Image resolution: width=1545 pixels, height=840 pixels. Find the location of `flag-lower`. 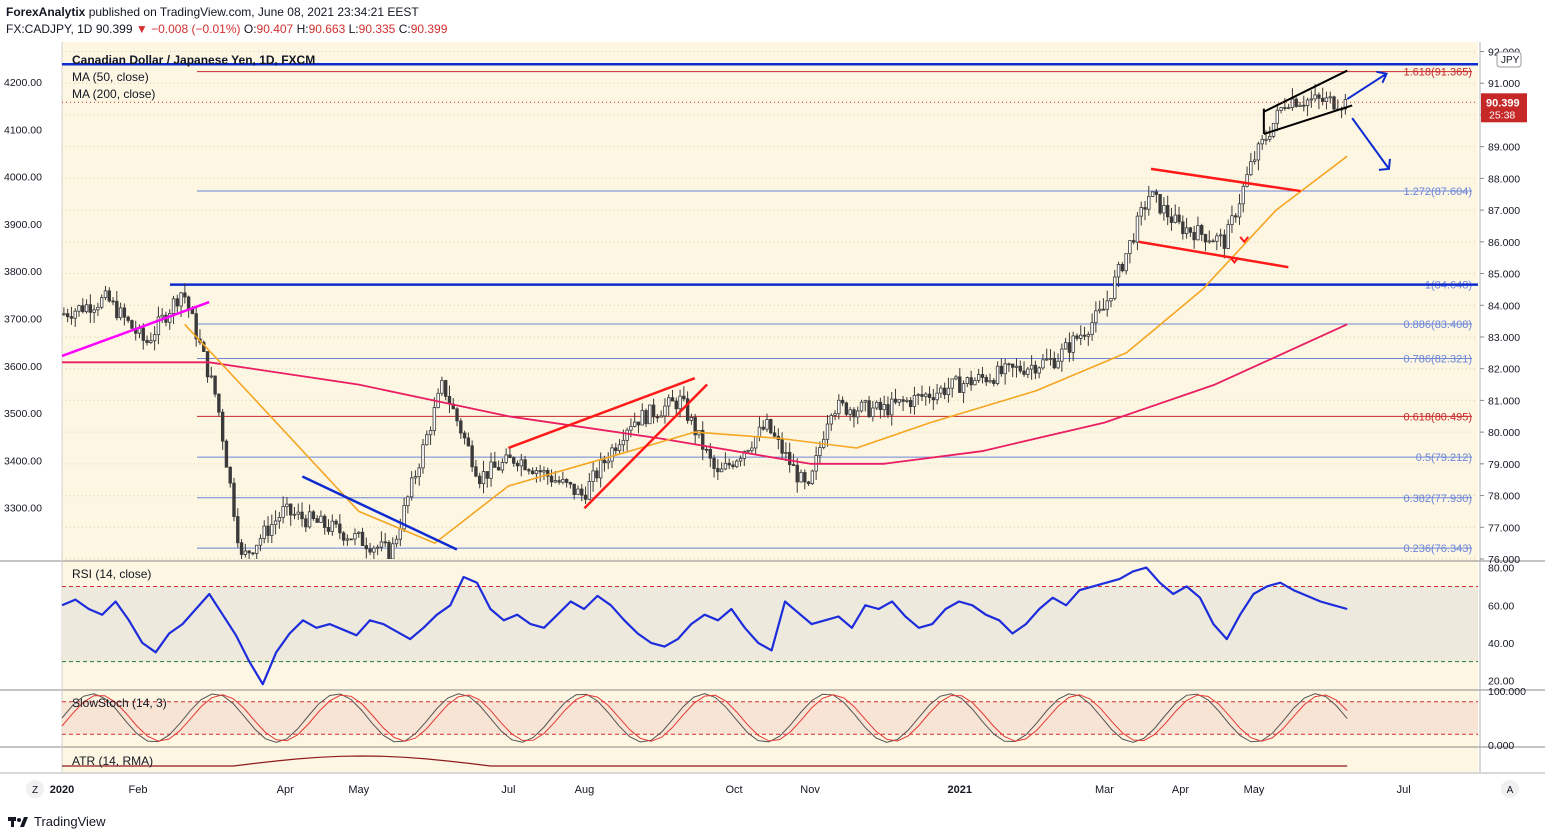

flag-lower is located at coordinates (1308, 119).